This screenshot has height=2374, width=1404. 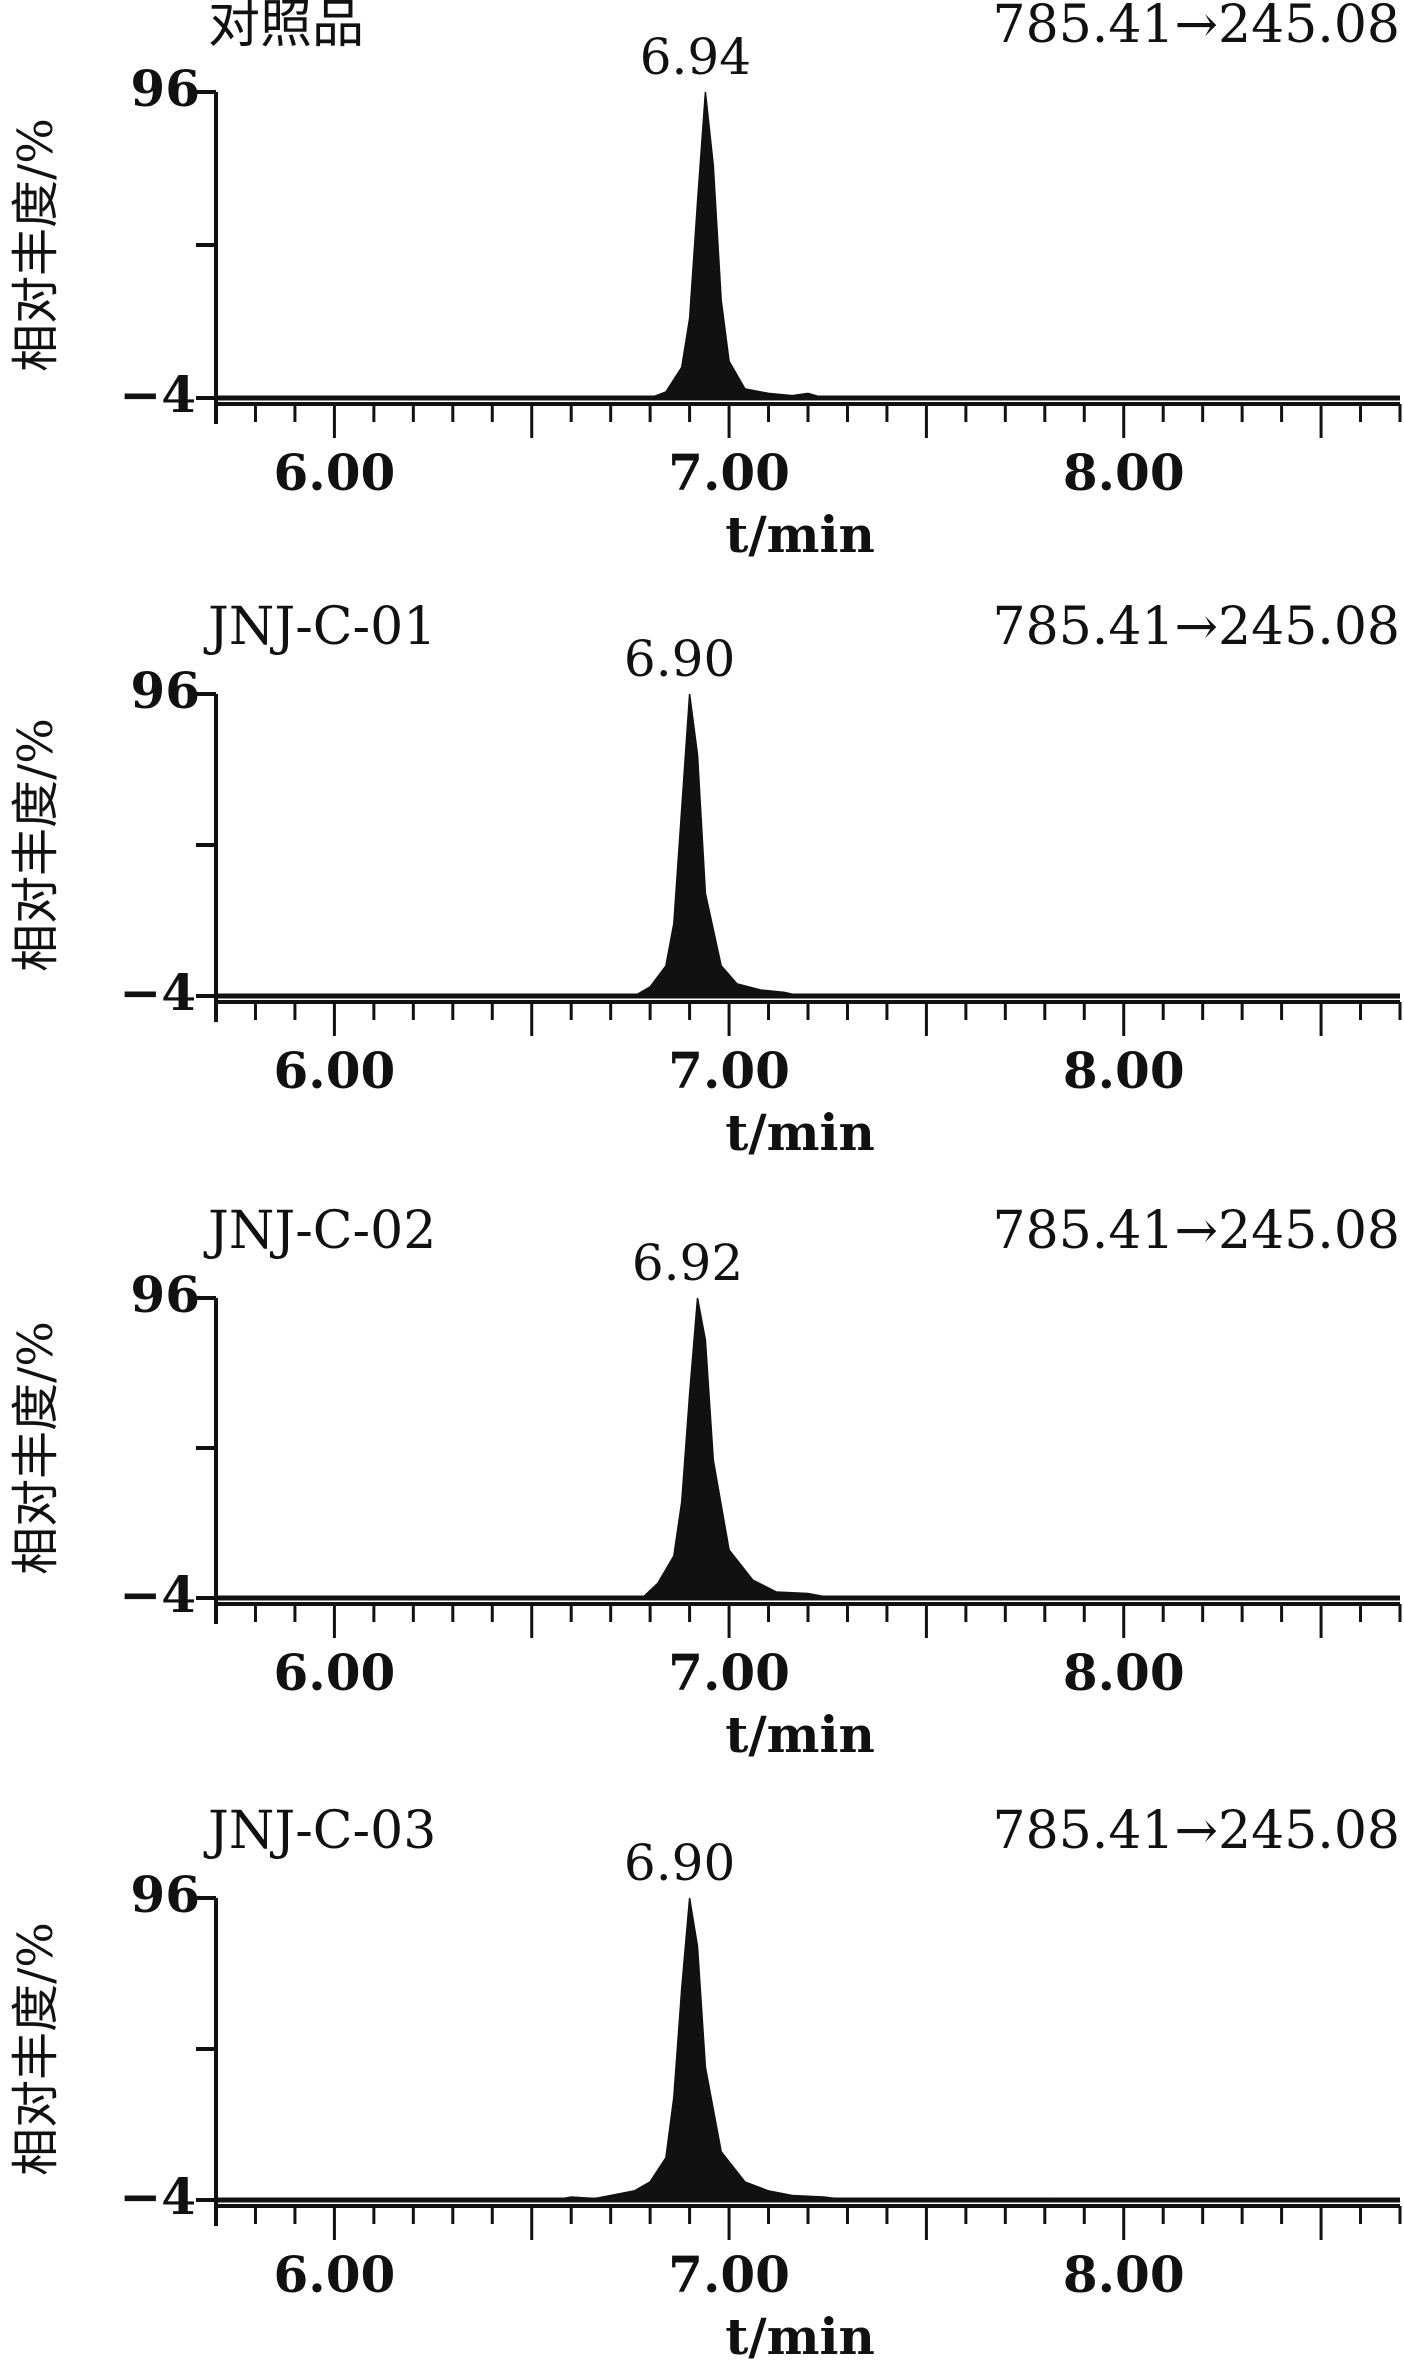 What do you see at coordinates (695, 57) in the screenshot?
I see `peak-label: 6.94` at bounding box center [695, 57].